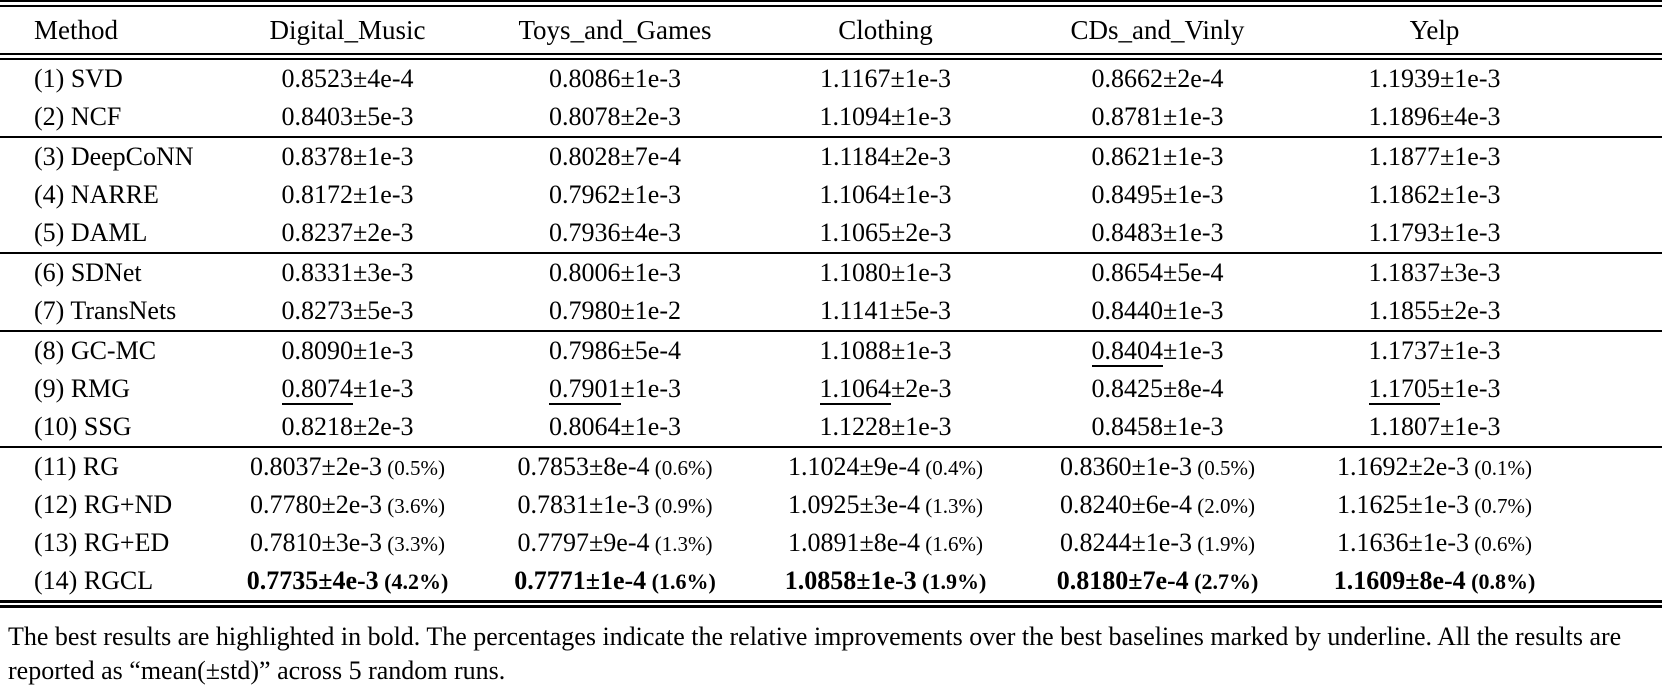  Describe the element at coordinates (615, 78) in the screenshot. I see `value-cell: 0.8086±1e-3` at that location.